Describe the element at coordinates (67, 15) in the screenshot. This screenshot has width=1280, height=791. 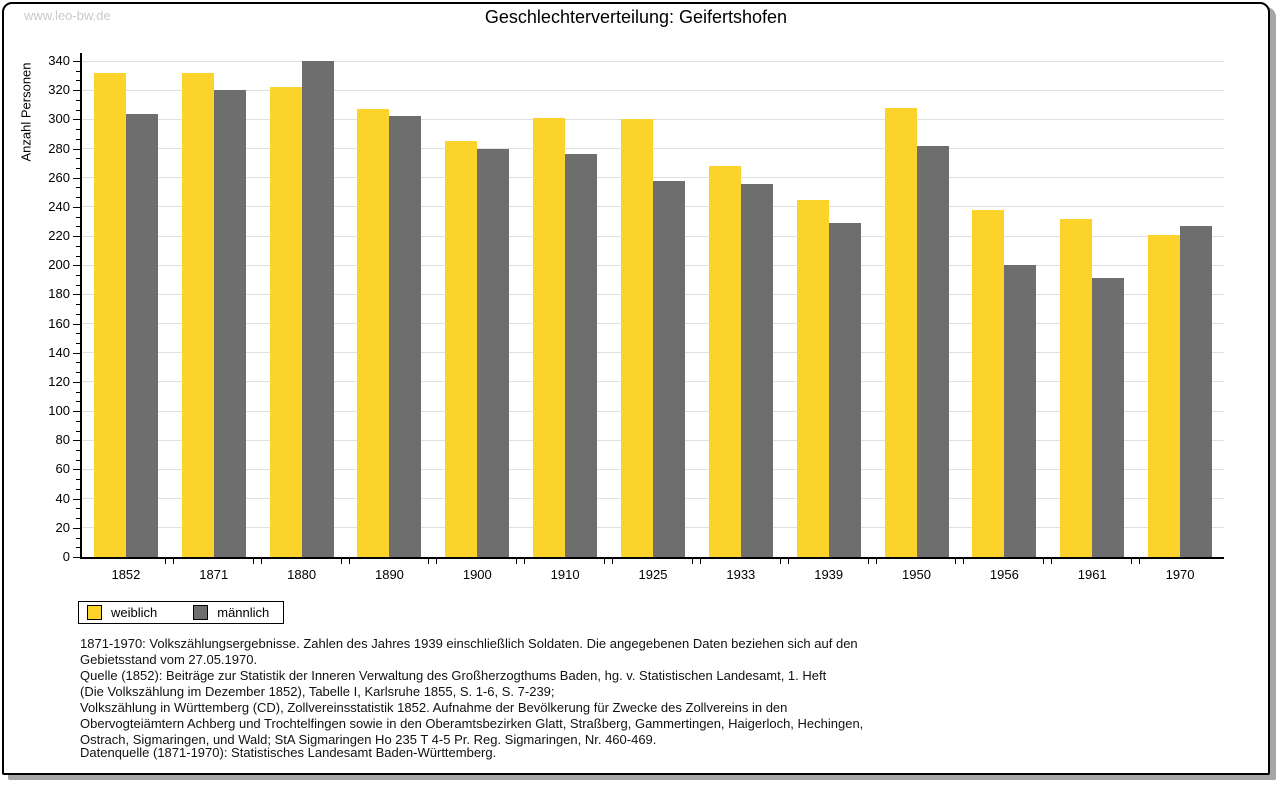
I see `brand-link: www.leo-bw.de` at that location.